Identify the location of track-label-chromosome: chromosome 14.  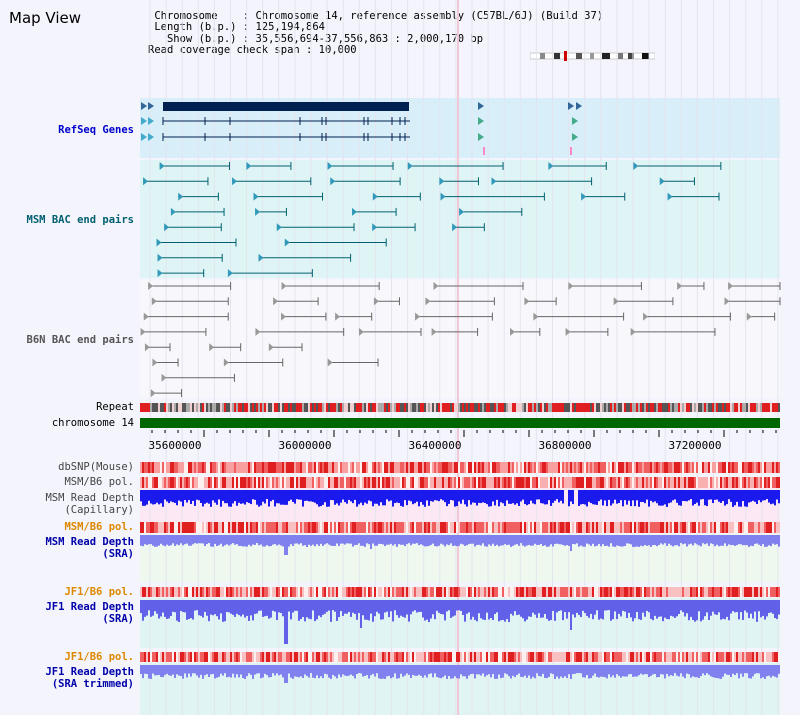
(92, 423).